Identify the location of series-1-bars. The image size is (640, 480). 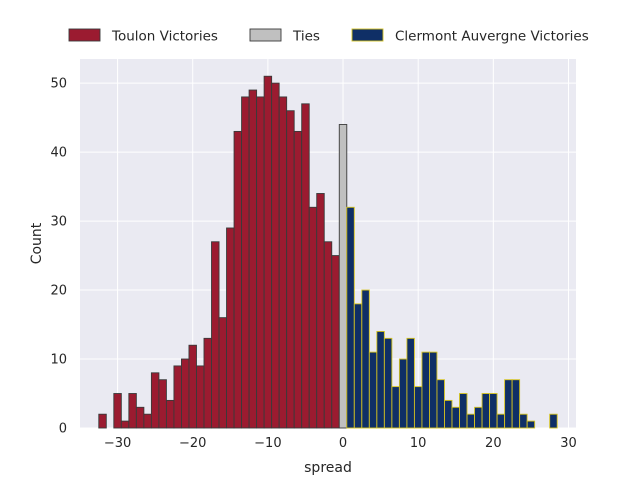
(343, 276).